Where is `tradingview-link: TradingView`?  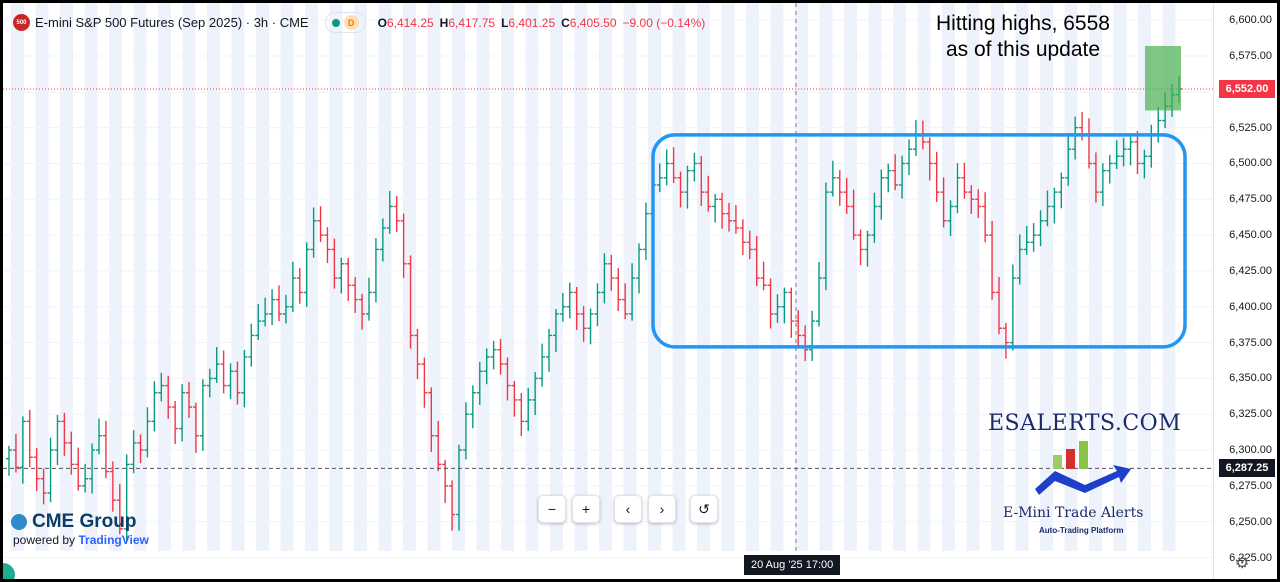 tradingview-link: TradingView is located at coordinates (113, 540).